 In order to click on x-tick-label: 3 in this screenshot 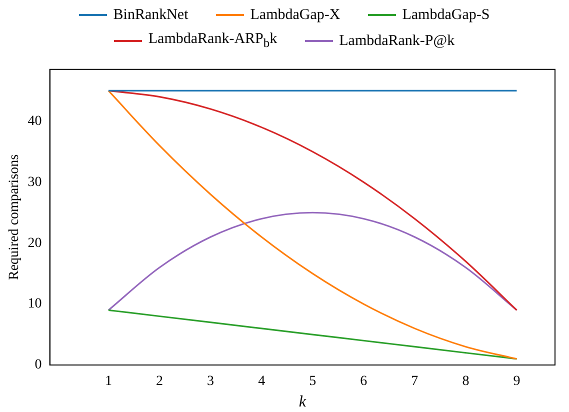, I will do `click(210, 382)`.